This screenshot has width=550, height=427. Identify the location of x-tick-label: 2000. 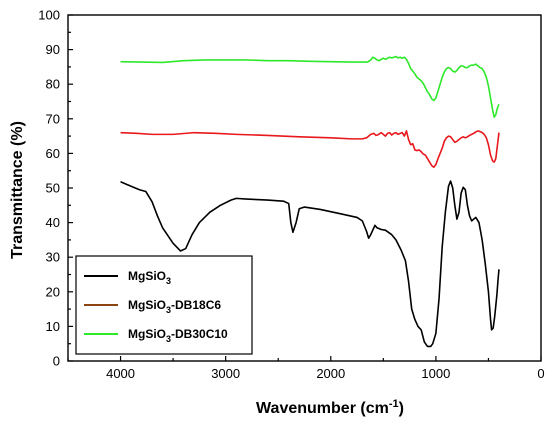
(330, 373).